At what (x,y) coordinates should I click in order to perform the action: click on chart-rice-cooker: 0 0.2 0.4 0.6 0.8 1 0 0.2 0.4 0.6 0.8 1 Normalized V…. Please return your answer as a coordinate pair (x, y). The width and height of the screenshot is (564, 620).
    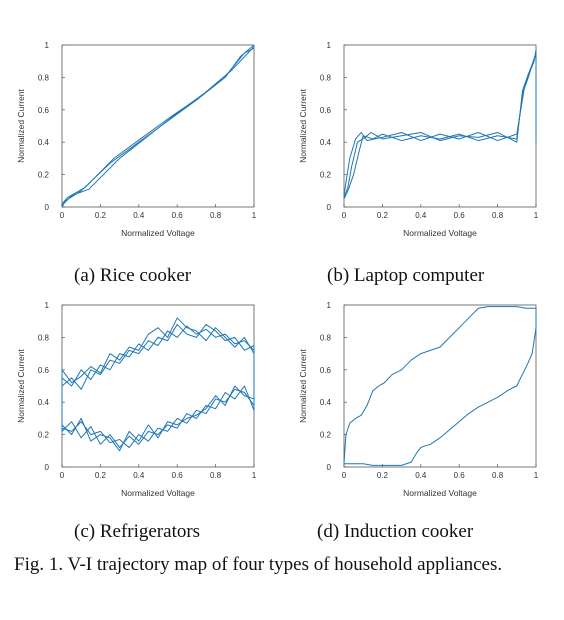
    Looking at the image, I should click on (136, 139).